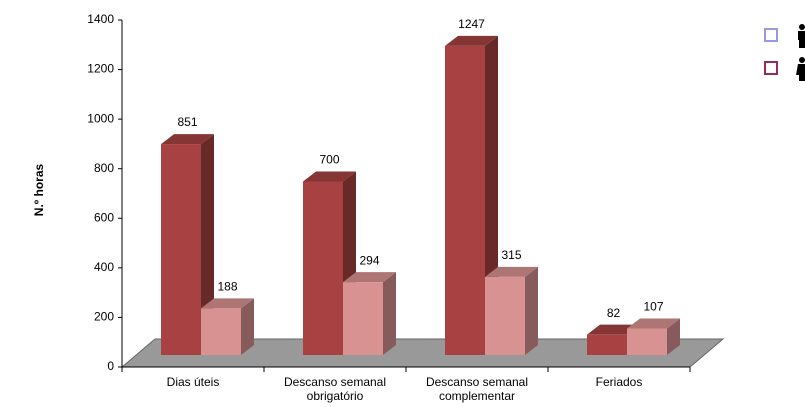 This screenshot has width=805, height=407. Describe the element at coordinates (511, 255) in the screenshot. I see `value-label: 315` at that location.